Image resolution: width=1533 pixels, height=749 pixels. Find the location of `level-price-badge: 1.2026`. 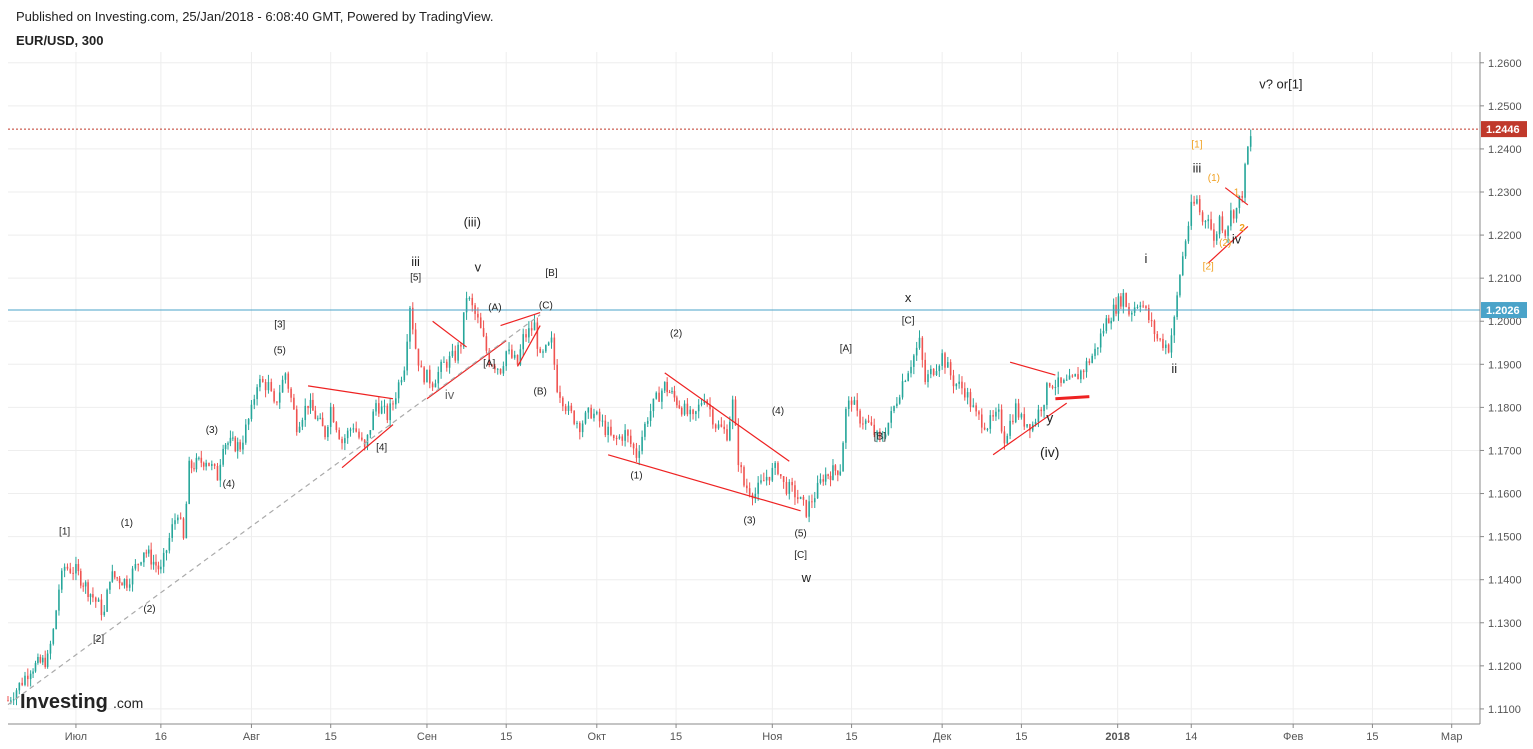

level-price-badge: 1.2026 is located at coordinates (1503, 311).